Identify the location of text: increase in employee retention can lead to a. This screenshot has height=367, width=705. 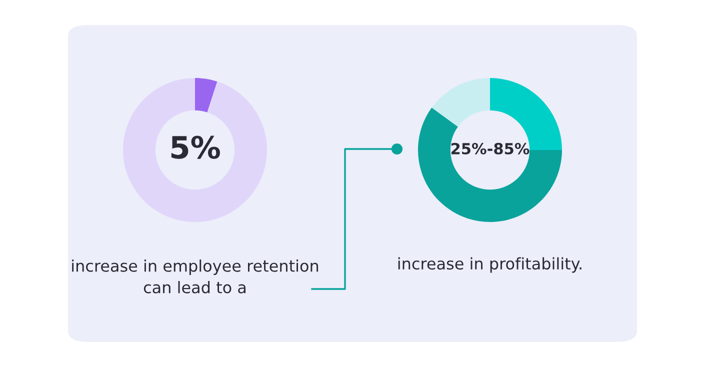
(195, 277).